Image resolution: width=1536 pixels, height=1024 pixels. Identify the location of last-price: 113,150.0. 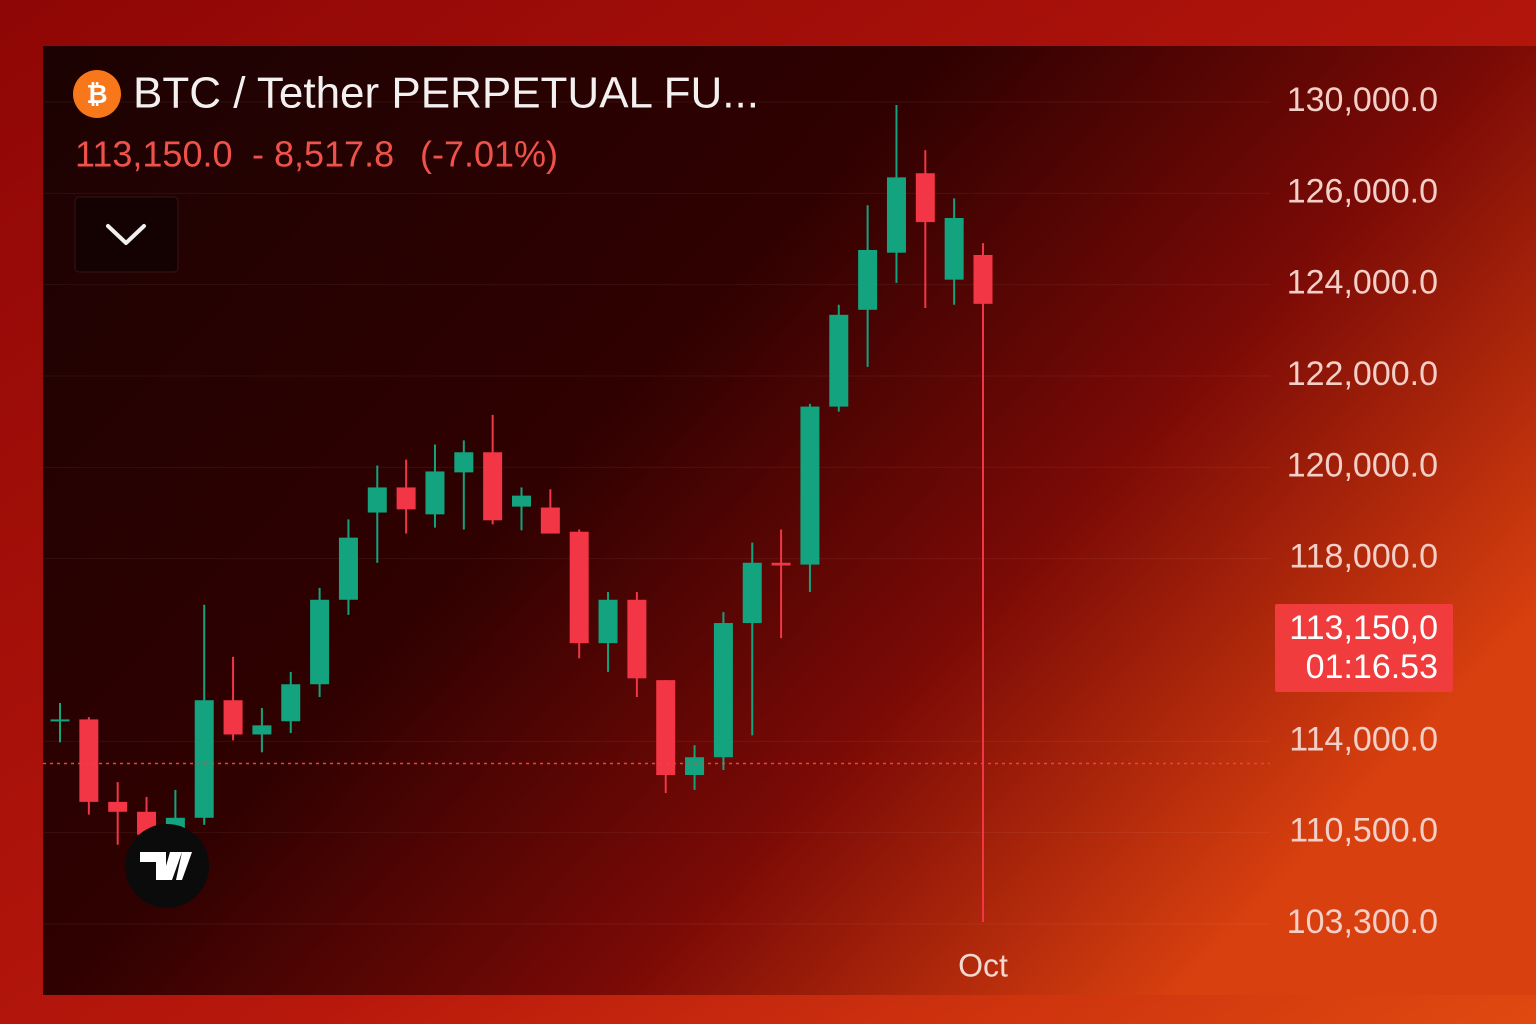
(153, 154).